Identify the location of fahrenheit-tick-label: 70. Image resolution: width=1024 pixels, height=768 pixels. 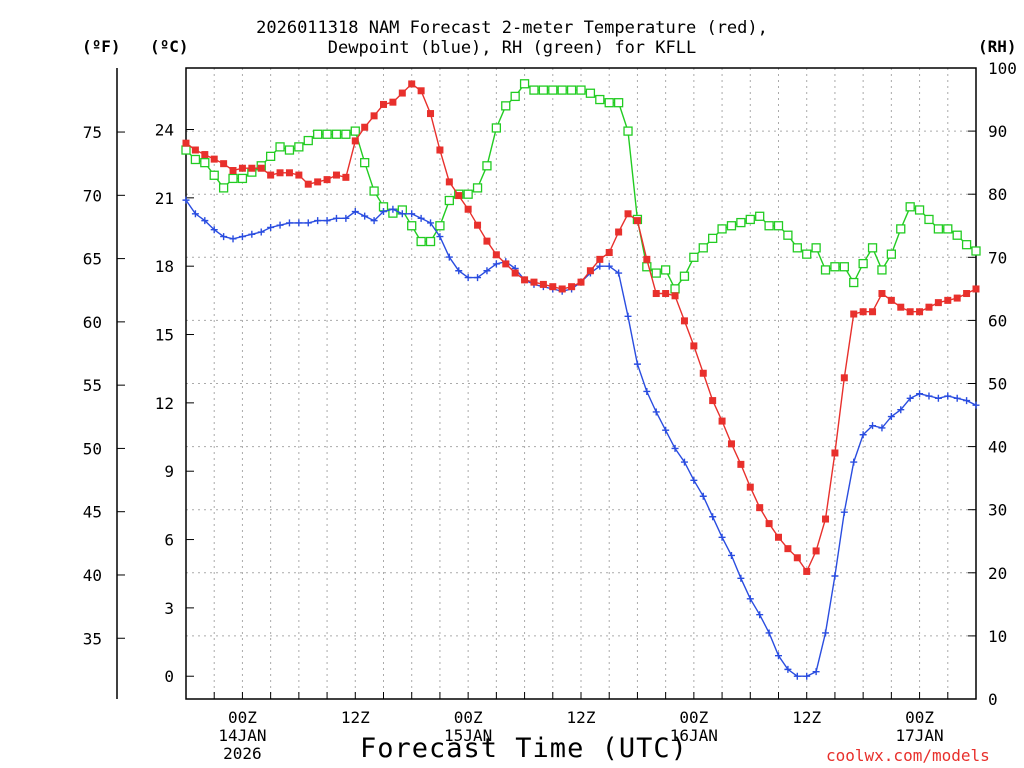
(92, 195).